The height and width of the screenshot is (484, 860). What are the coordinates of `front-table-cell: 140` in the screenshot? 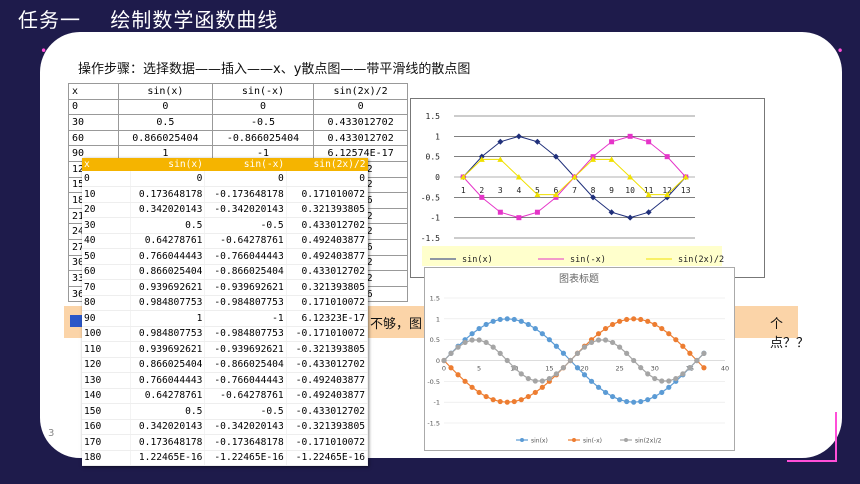 It's located at (106, 396).